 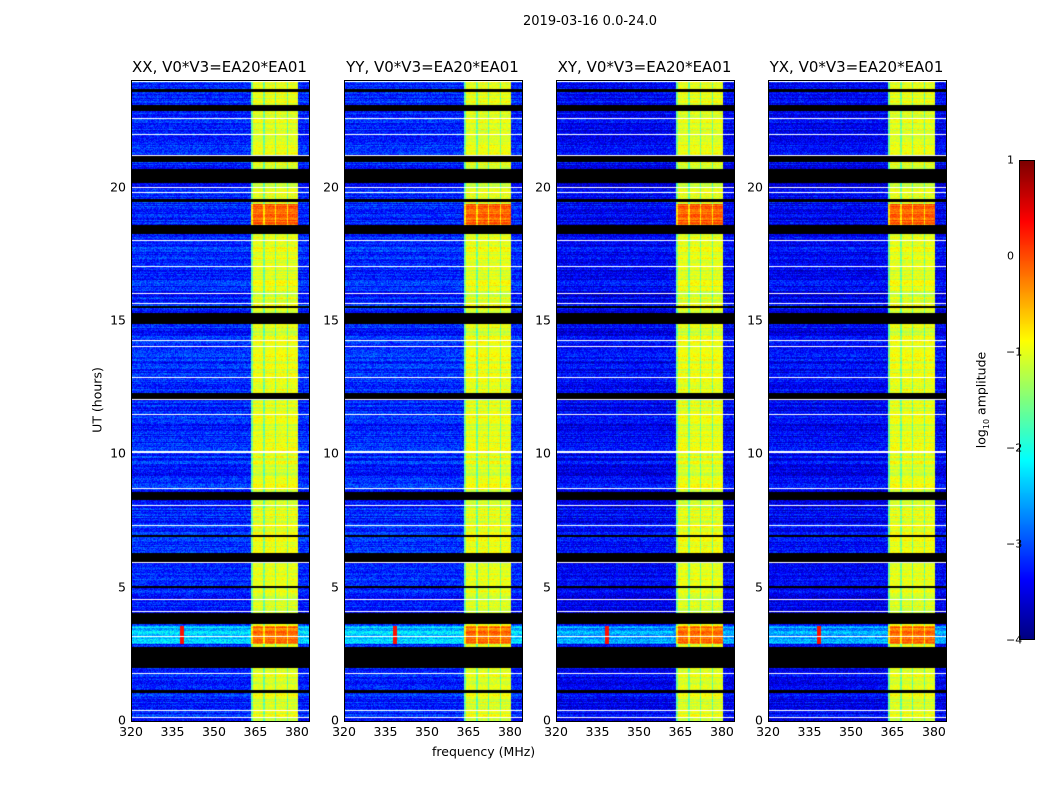 What do you see at coordinates (1014, 448) in the screenshot?
I see `colorbar-tick-label: −2` at bounding box center [1014, 448].